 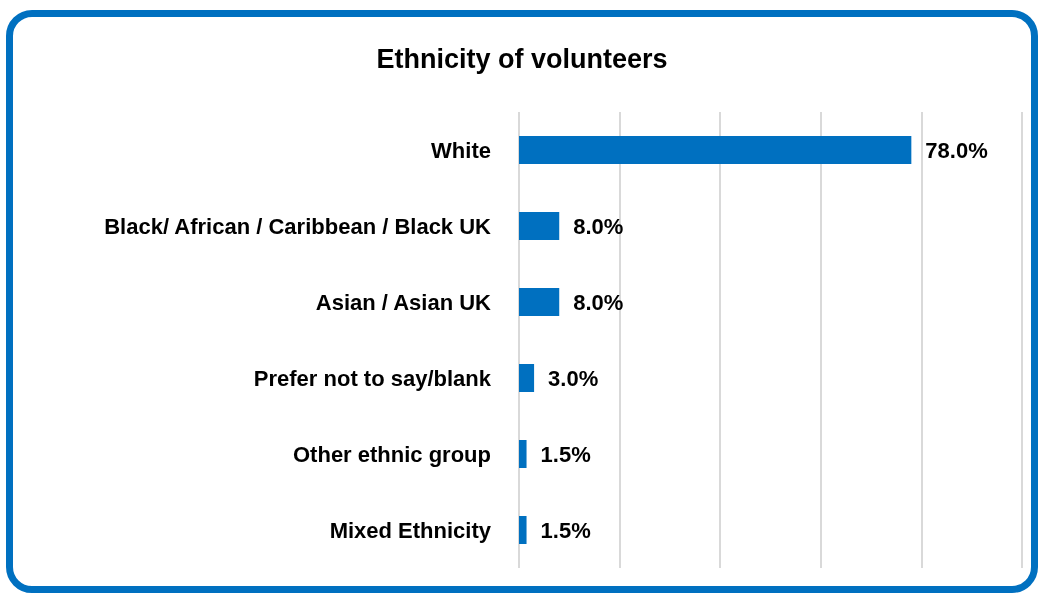 I want to click on data-label: 78.0%, so click(x=956, y=150).